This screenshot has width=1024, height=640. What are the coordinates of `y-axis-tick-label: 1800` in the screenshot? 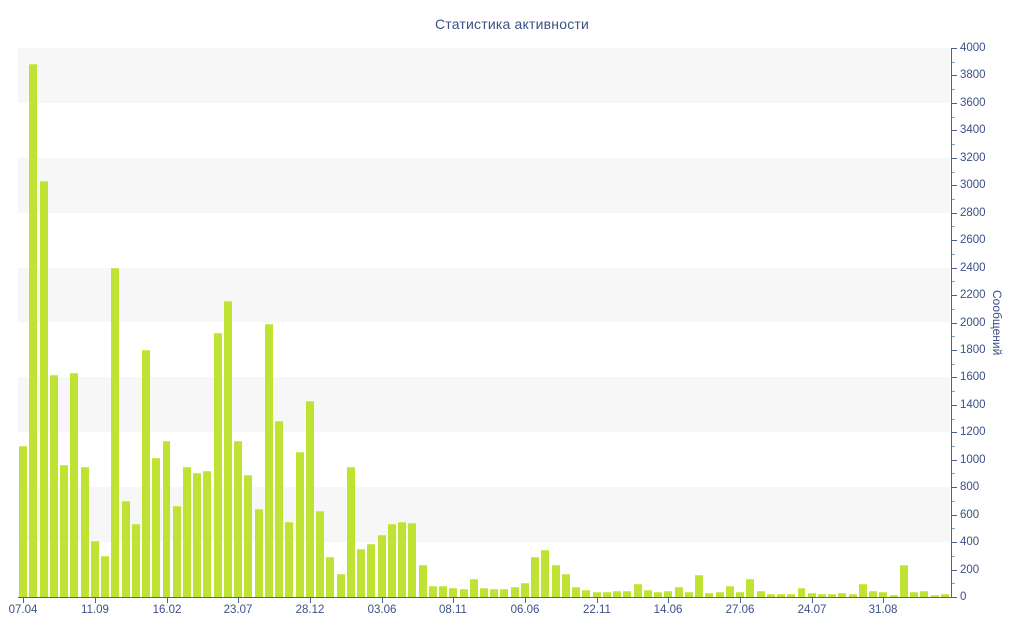 It's located at (973, 350).